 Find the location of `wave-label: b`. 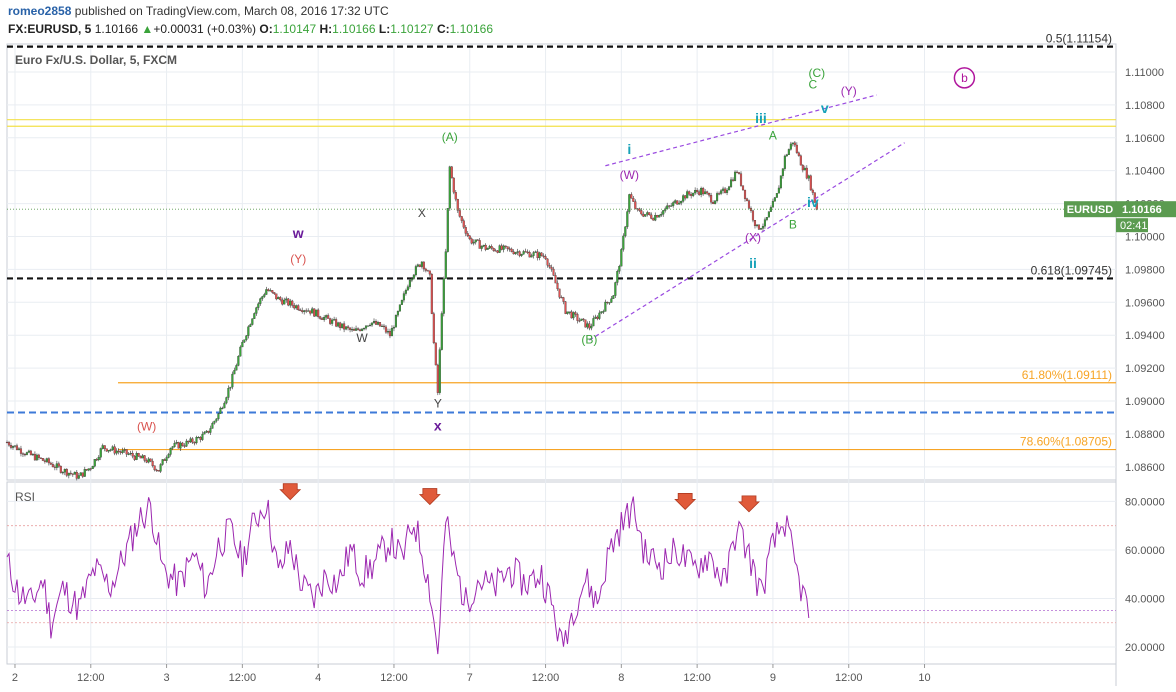

wave-label: b is located at coordinates (964, 78).